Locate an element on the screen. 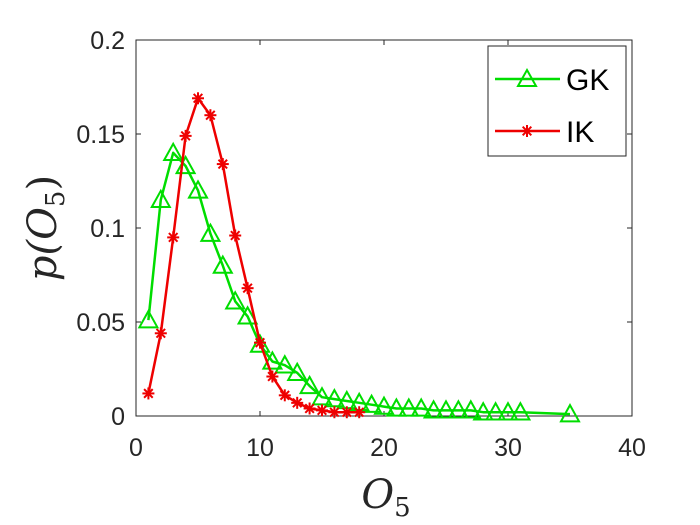  y-axis-label: p(O5) is located at coordinates (45, 228).